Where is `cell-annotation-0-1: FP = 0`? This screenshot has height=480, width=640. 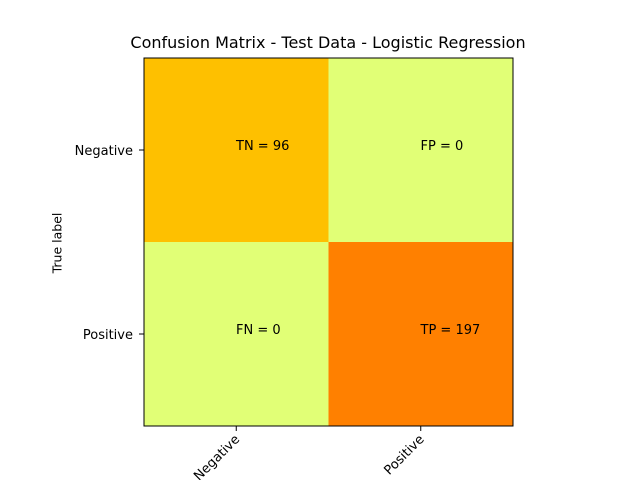
cell-annotation-0-1: FP = 0 is located at coordinates (442, 146).